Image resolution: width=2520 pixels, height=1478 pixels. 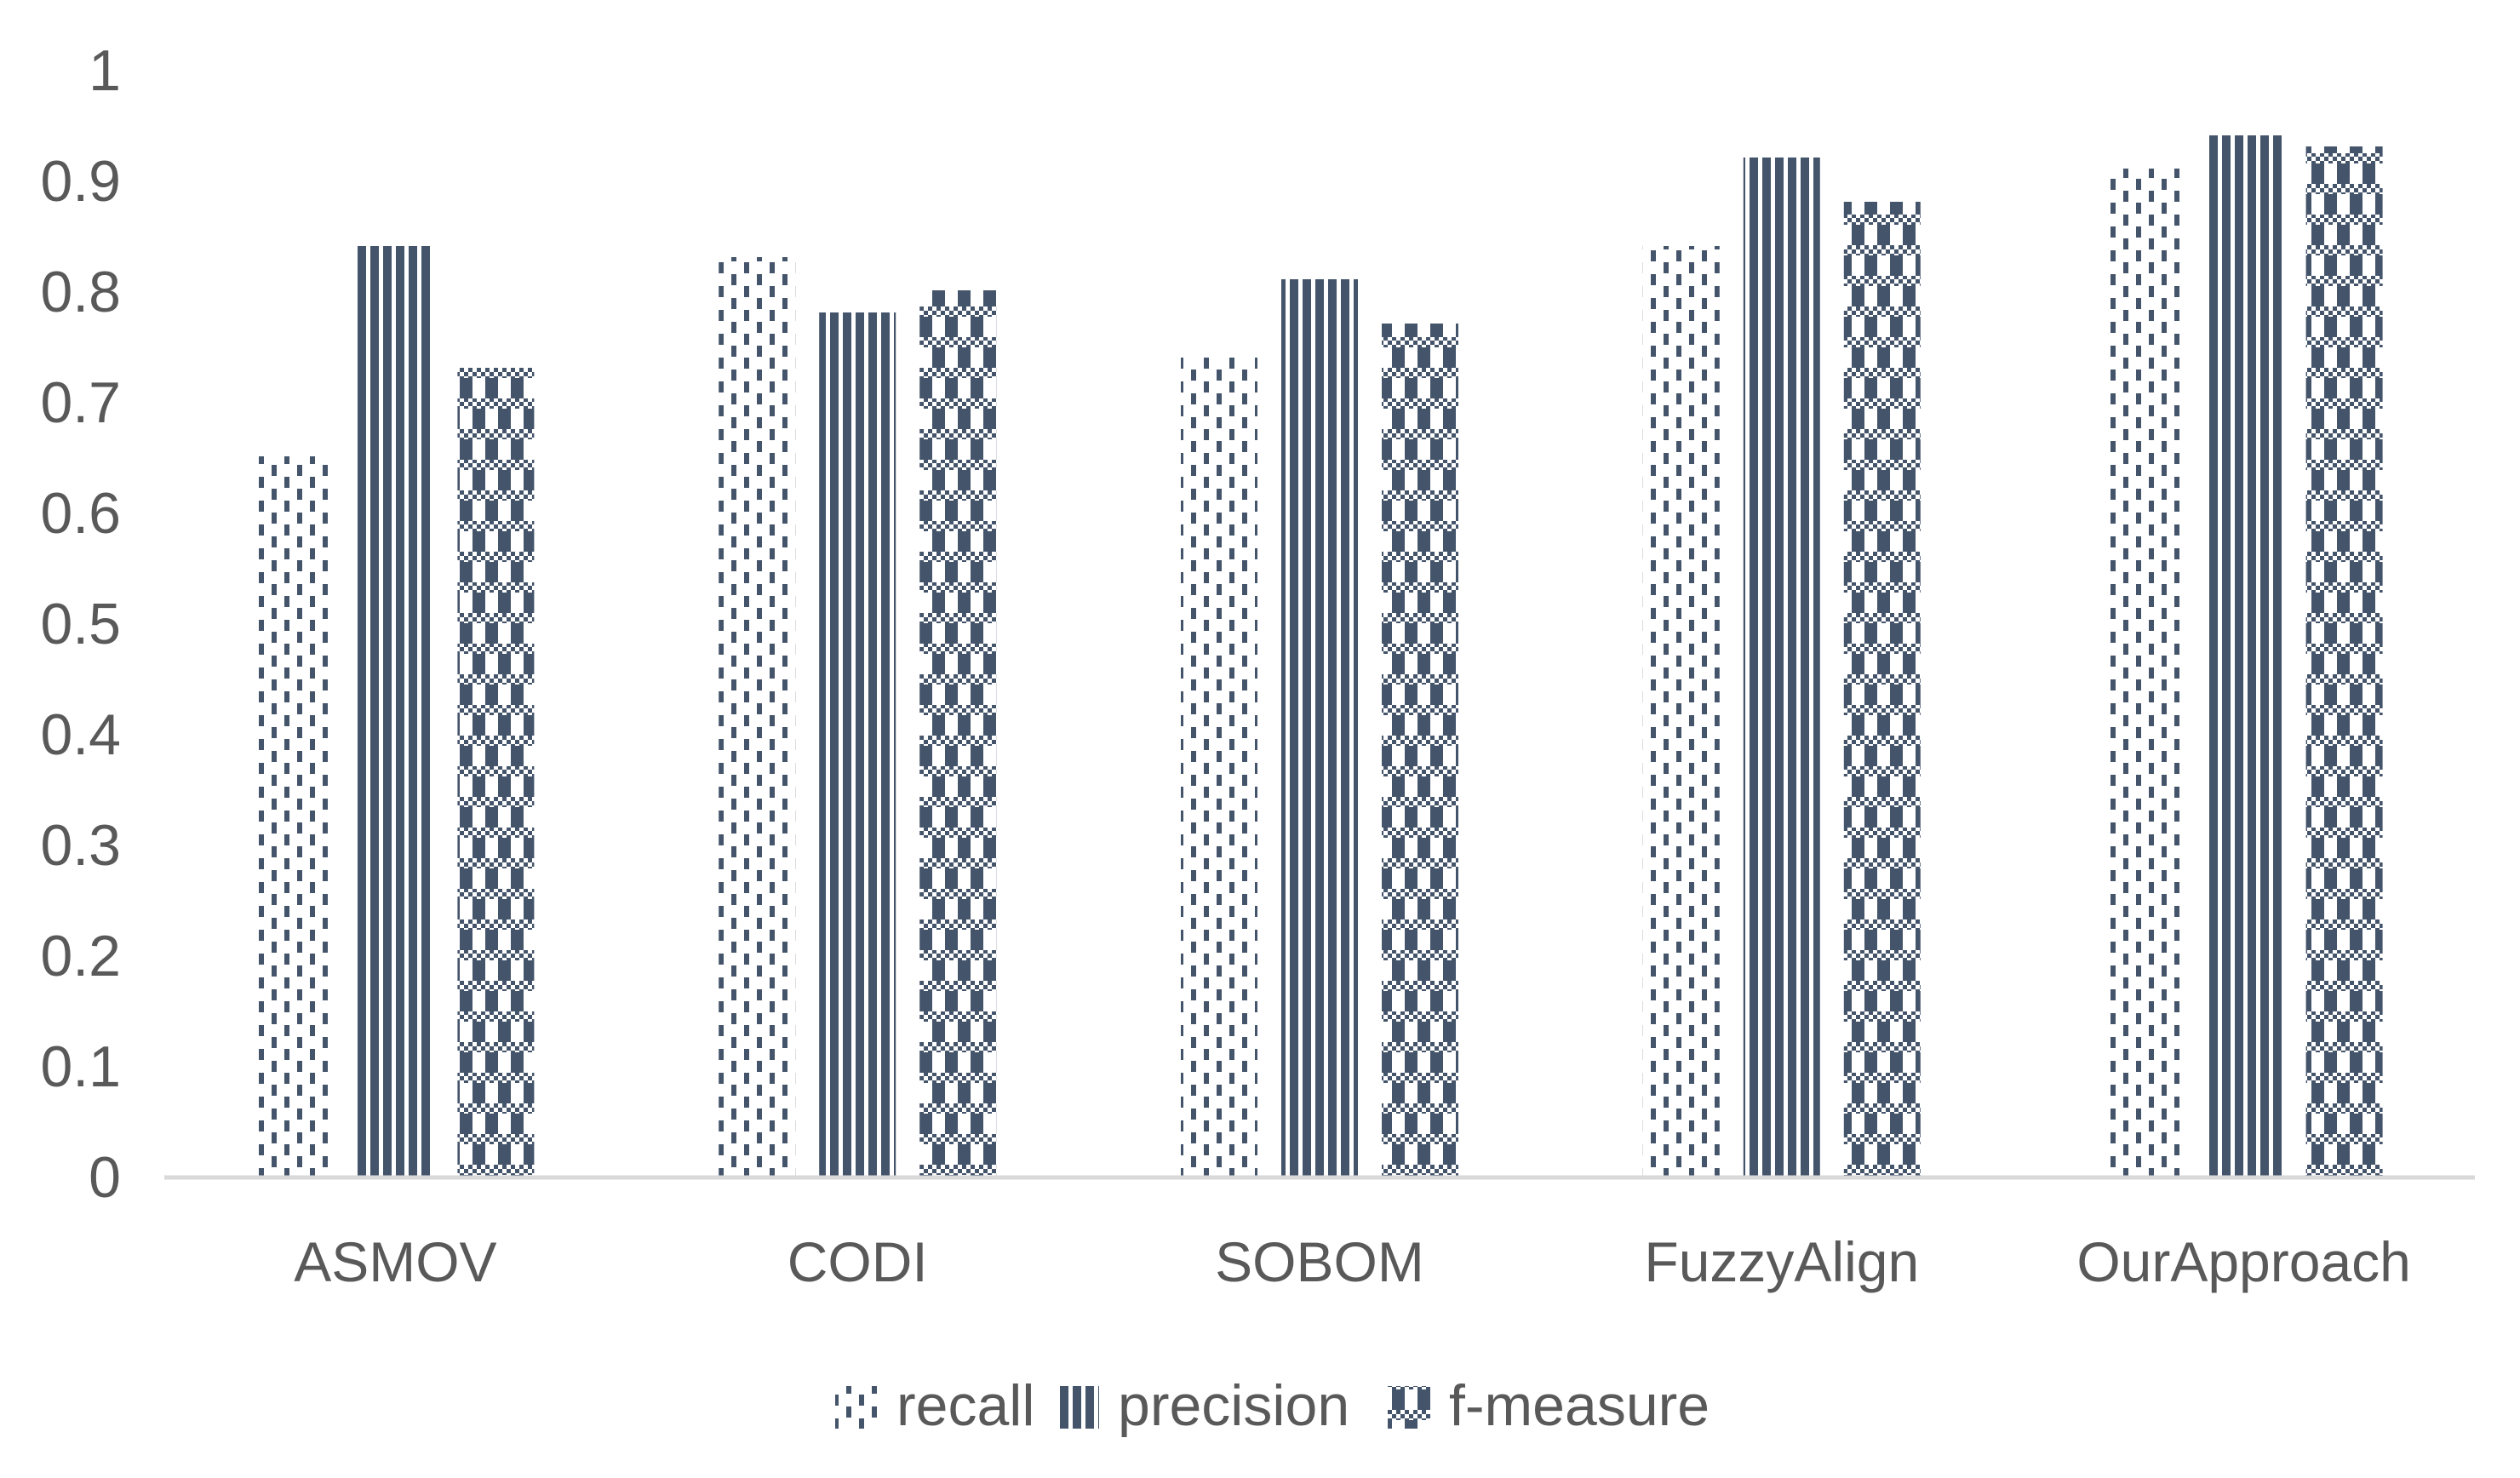 I want to click on bar-f-measure-CODI, so click(x=958, y=733).